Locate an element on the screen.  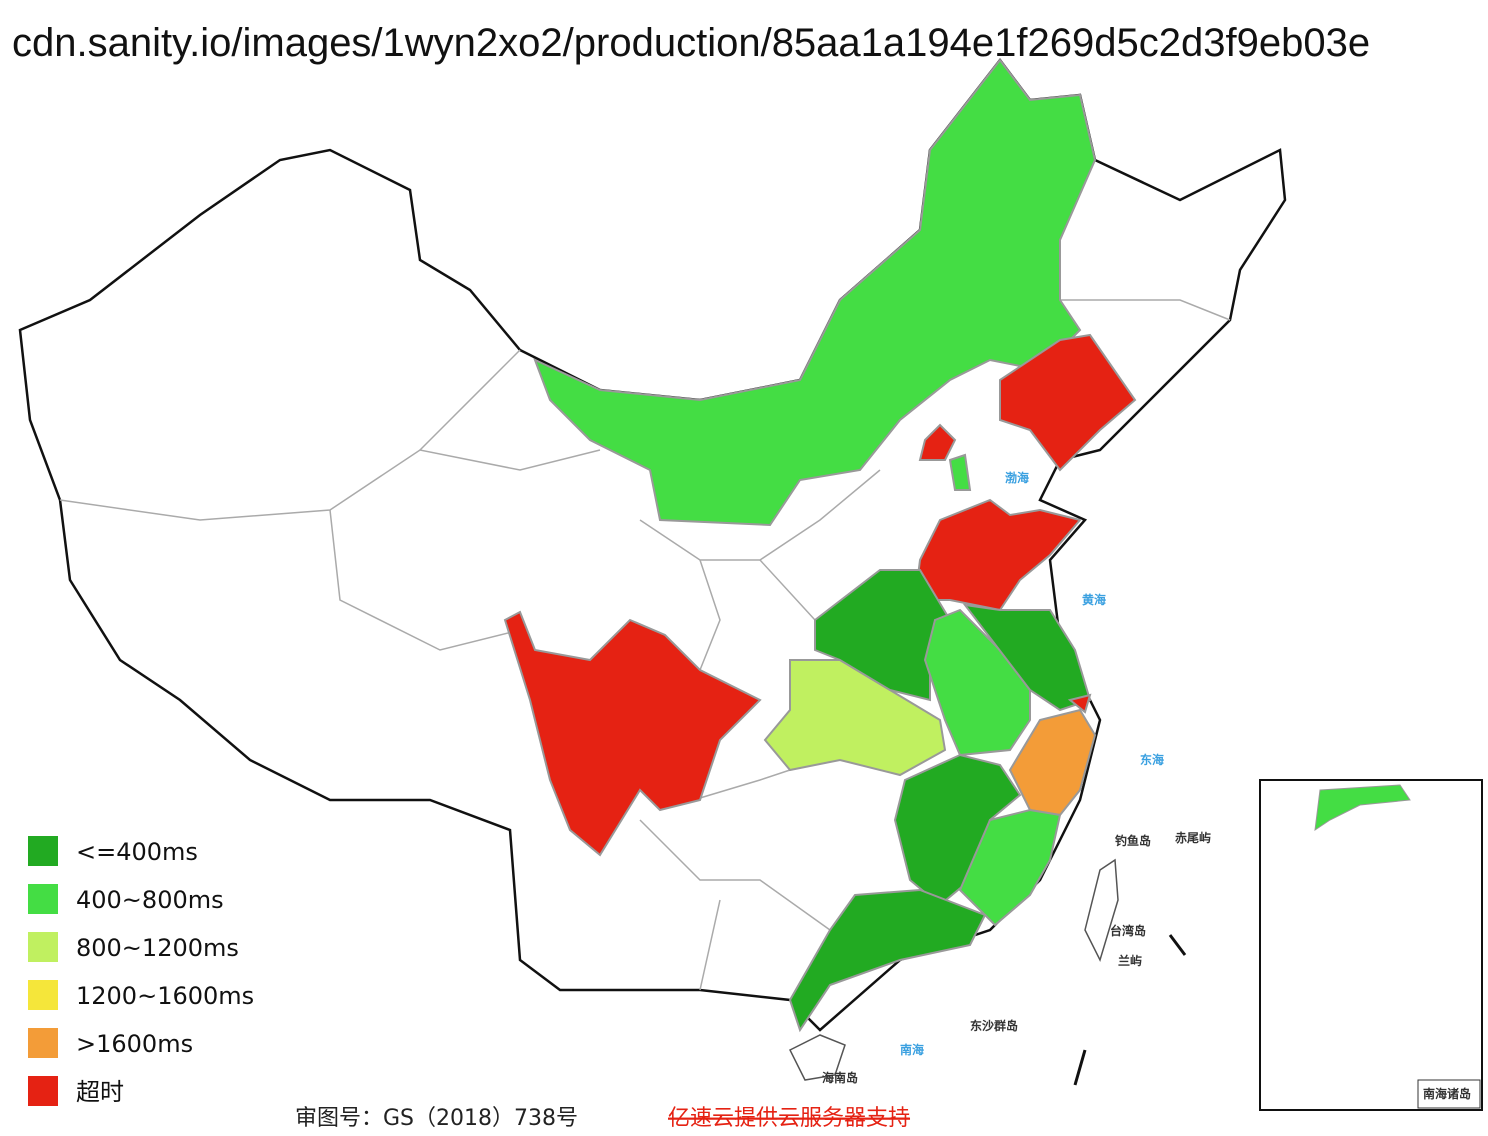
map-label: 黄海 is located at coordinates (1094, 599).